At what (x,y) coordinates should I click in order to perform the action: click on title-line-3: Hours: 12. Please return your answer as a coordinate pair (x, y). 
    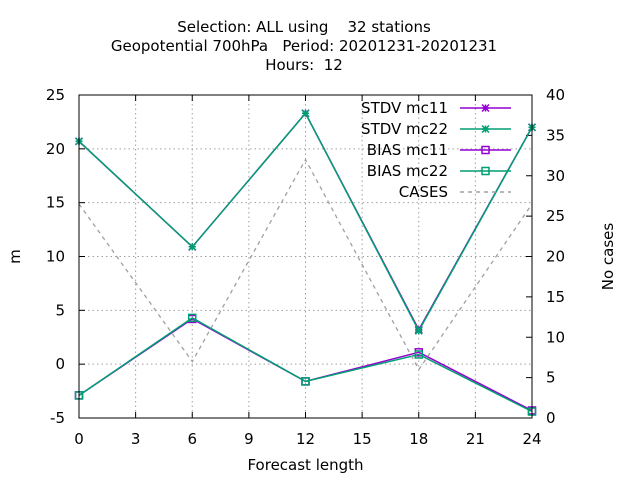
    Looking at the image, I should click on (304, 65).